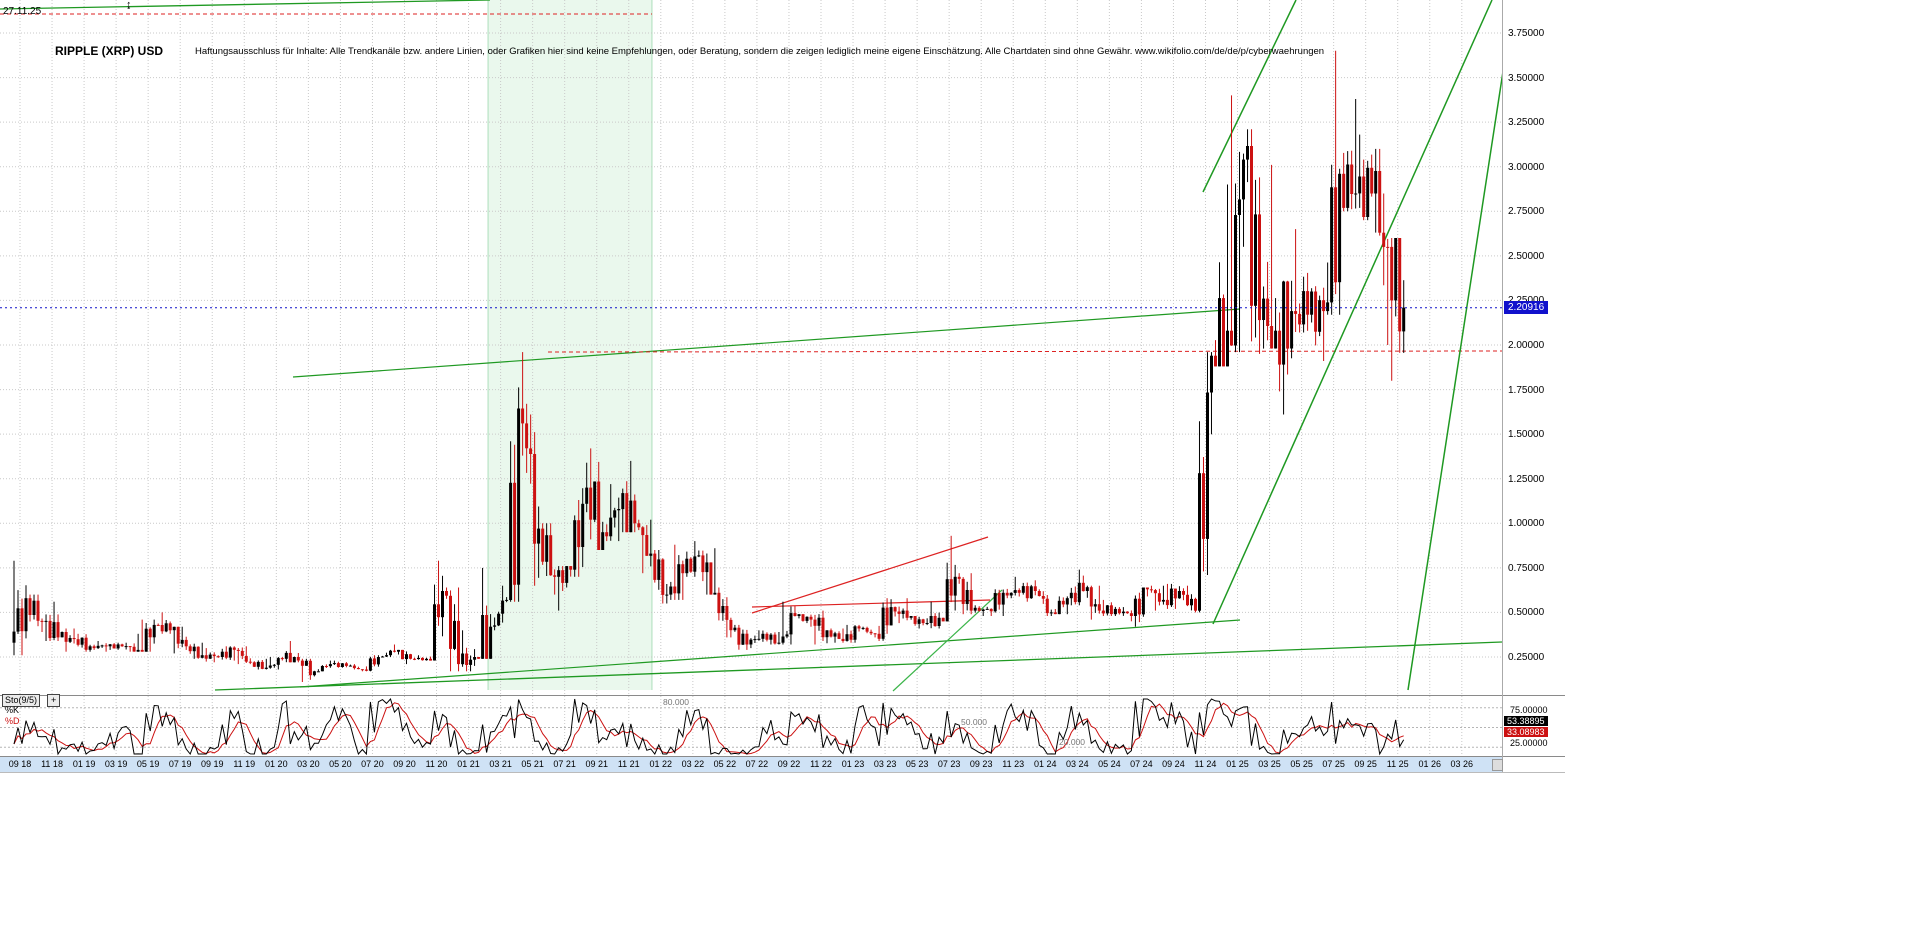 The height and width of the screenshot is (948, 1916). I want to click on date-axis-label: 05 21, so click(532, 764).